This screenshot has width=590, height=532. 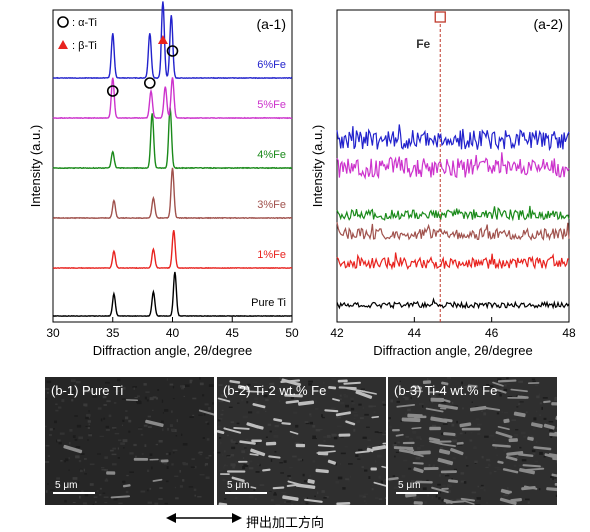 I want to click on panel-label: (a-1), so click(x=271, y=24).